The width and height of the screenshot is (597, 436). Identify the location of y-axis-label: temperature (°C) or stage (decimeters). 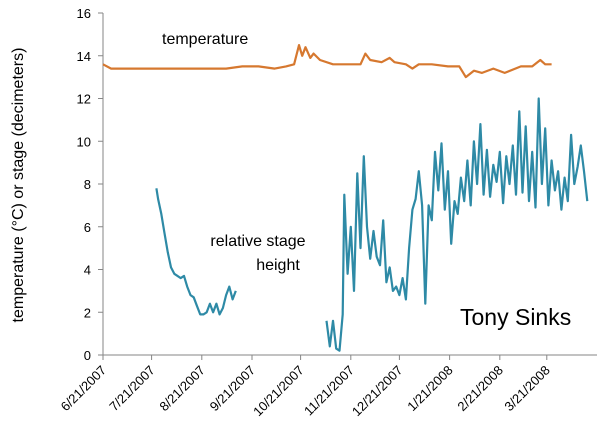
(18, 185).